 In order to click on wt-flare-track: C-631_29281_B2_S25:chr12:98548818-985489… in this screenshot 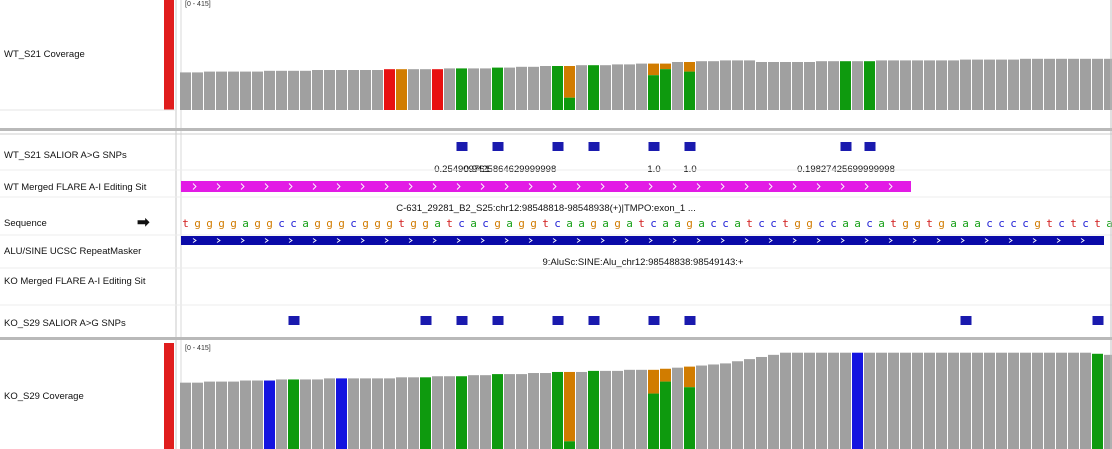, I will do `click(546, 197)`.